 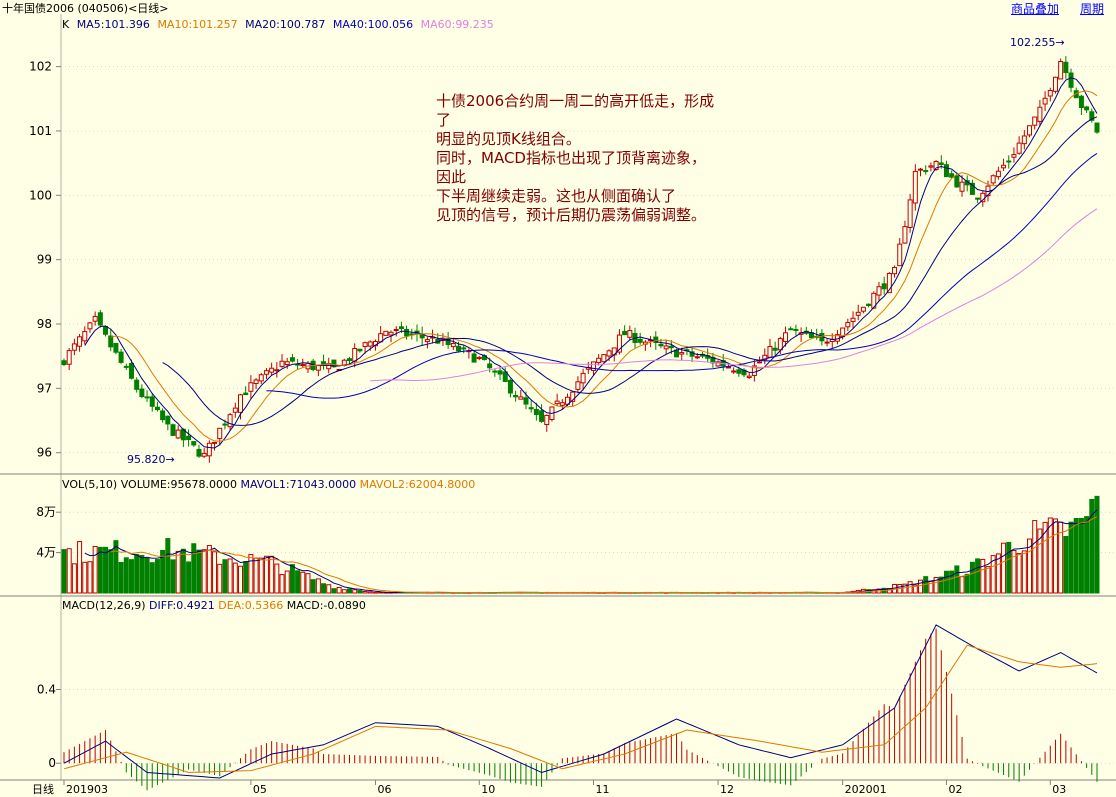 I want to click on annotation-line: 下半周继续走弱。这也从侧面确认了, so click(x=556, y=196).